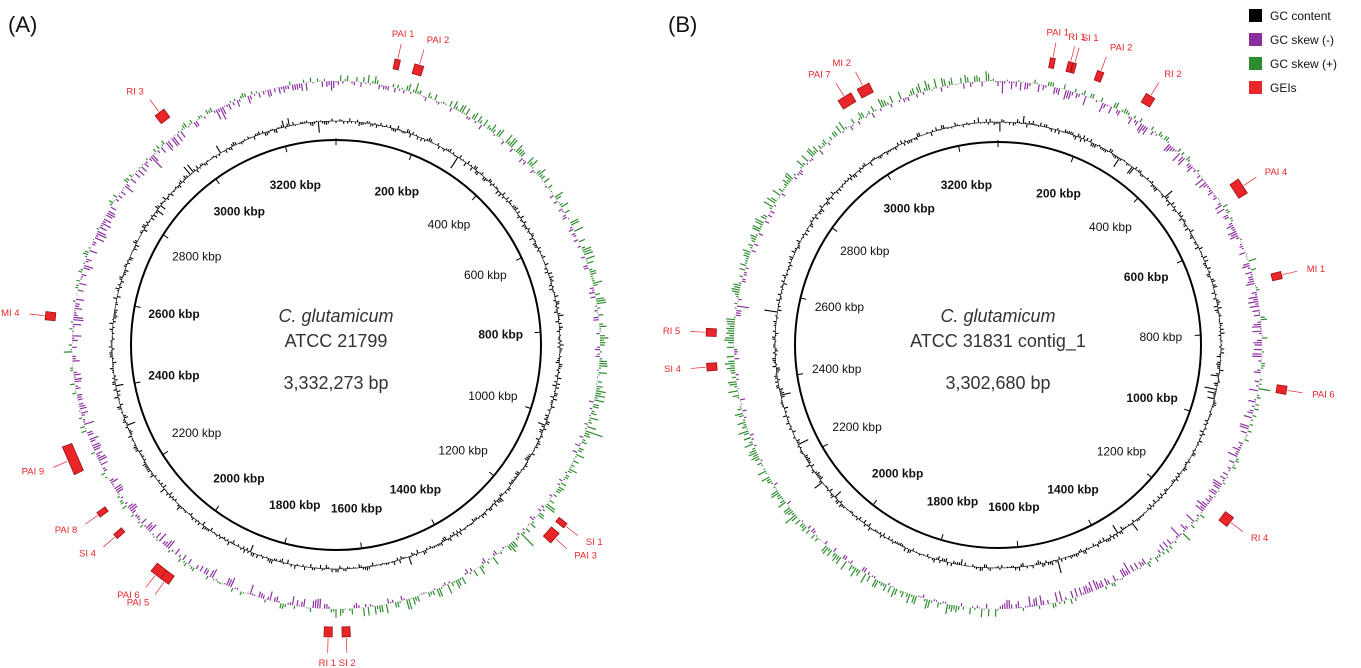  Describe the element at coordinates (1293, 52) in the screenshot. I see `legend: GC content GC skew (-) GC skew (+) GEIs` at that location.